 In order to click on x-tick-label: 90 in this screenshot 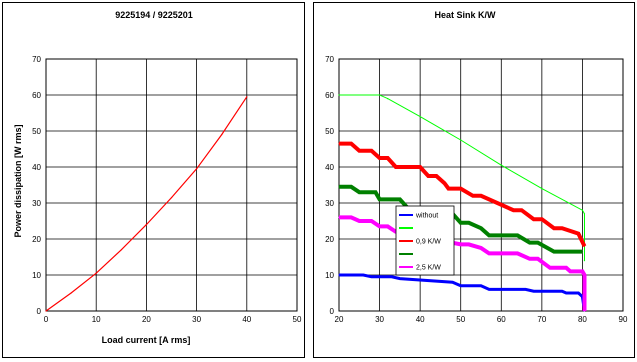, I will do `click(623, 319)`.